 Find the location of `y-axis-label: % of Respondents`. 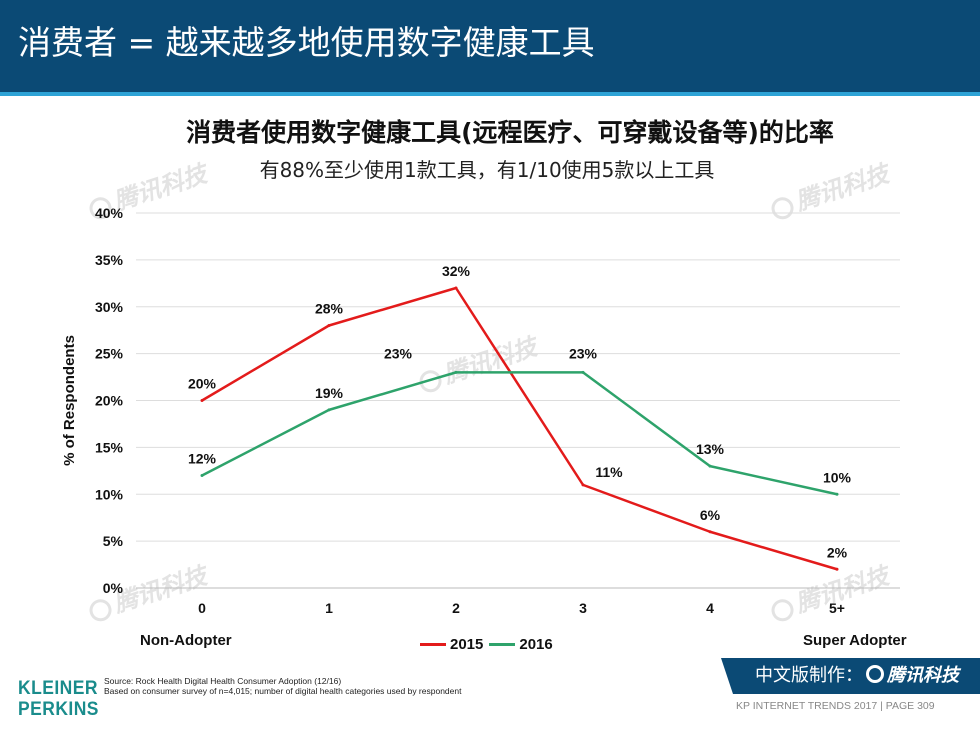

y-axis-label: % of Respondents is located at coordinates (69, 400).